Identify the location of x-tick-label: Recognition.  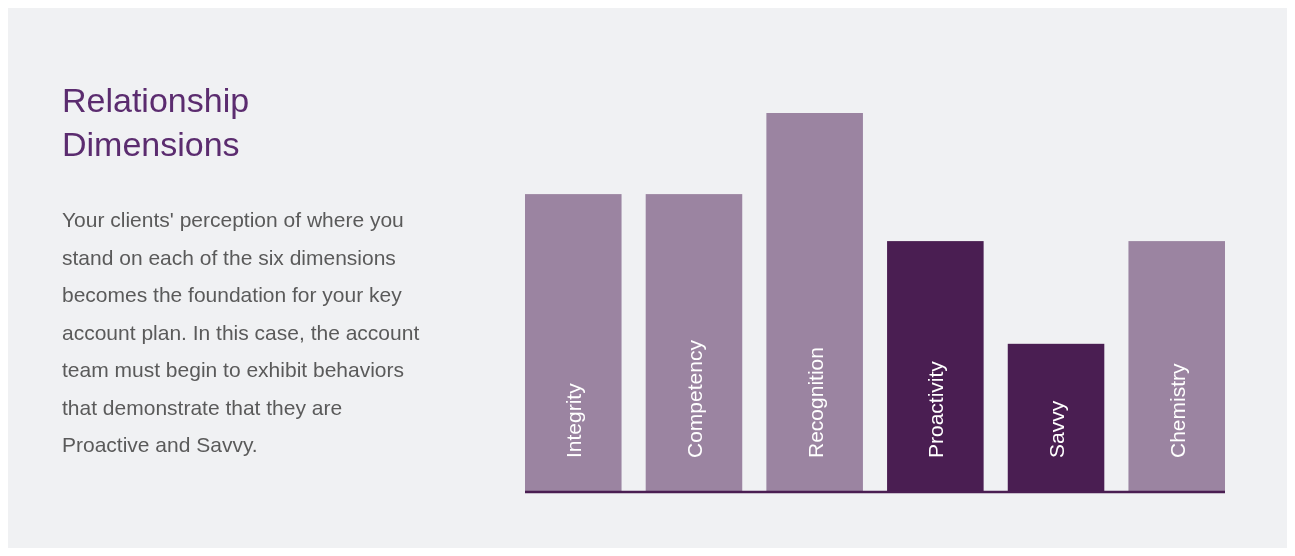
(815, 402).